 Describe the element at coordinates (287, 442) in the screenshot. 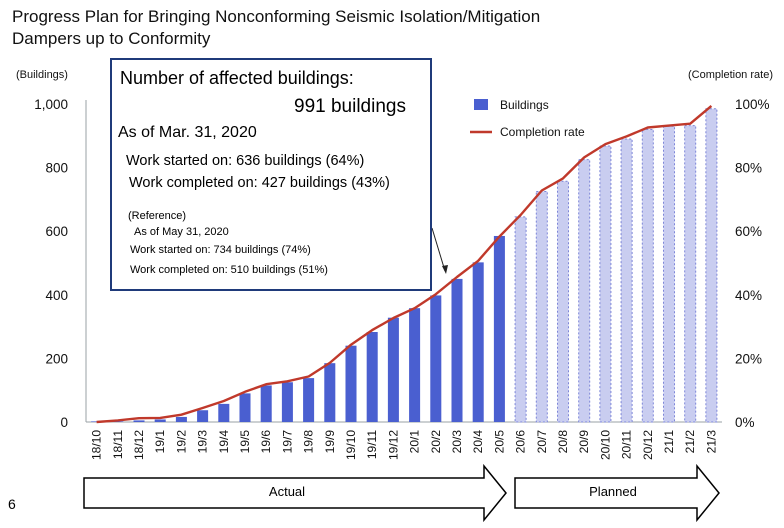

I see `x-tick-label: 19/7` at that location.